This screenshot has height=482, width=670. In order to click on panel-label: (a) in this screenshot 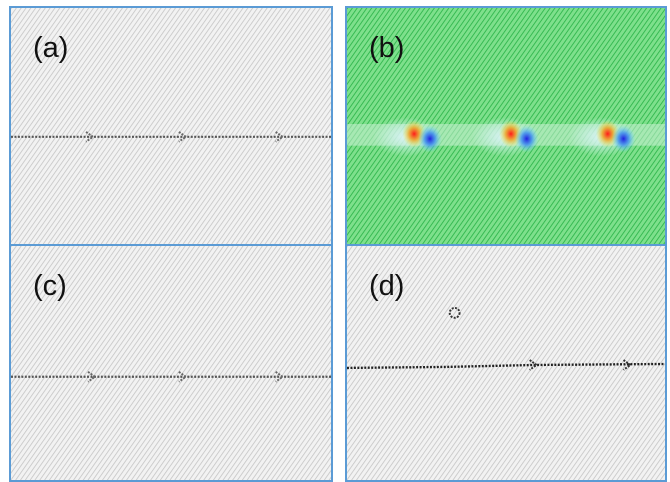, I will do `click(51, 48)`.